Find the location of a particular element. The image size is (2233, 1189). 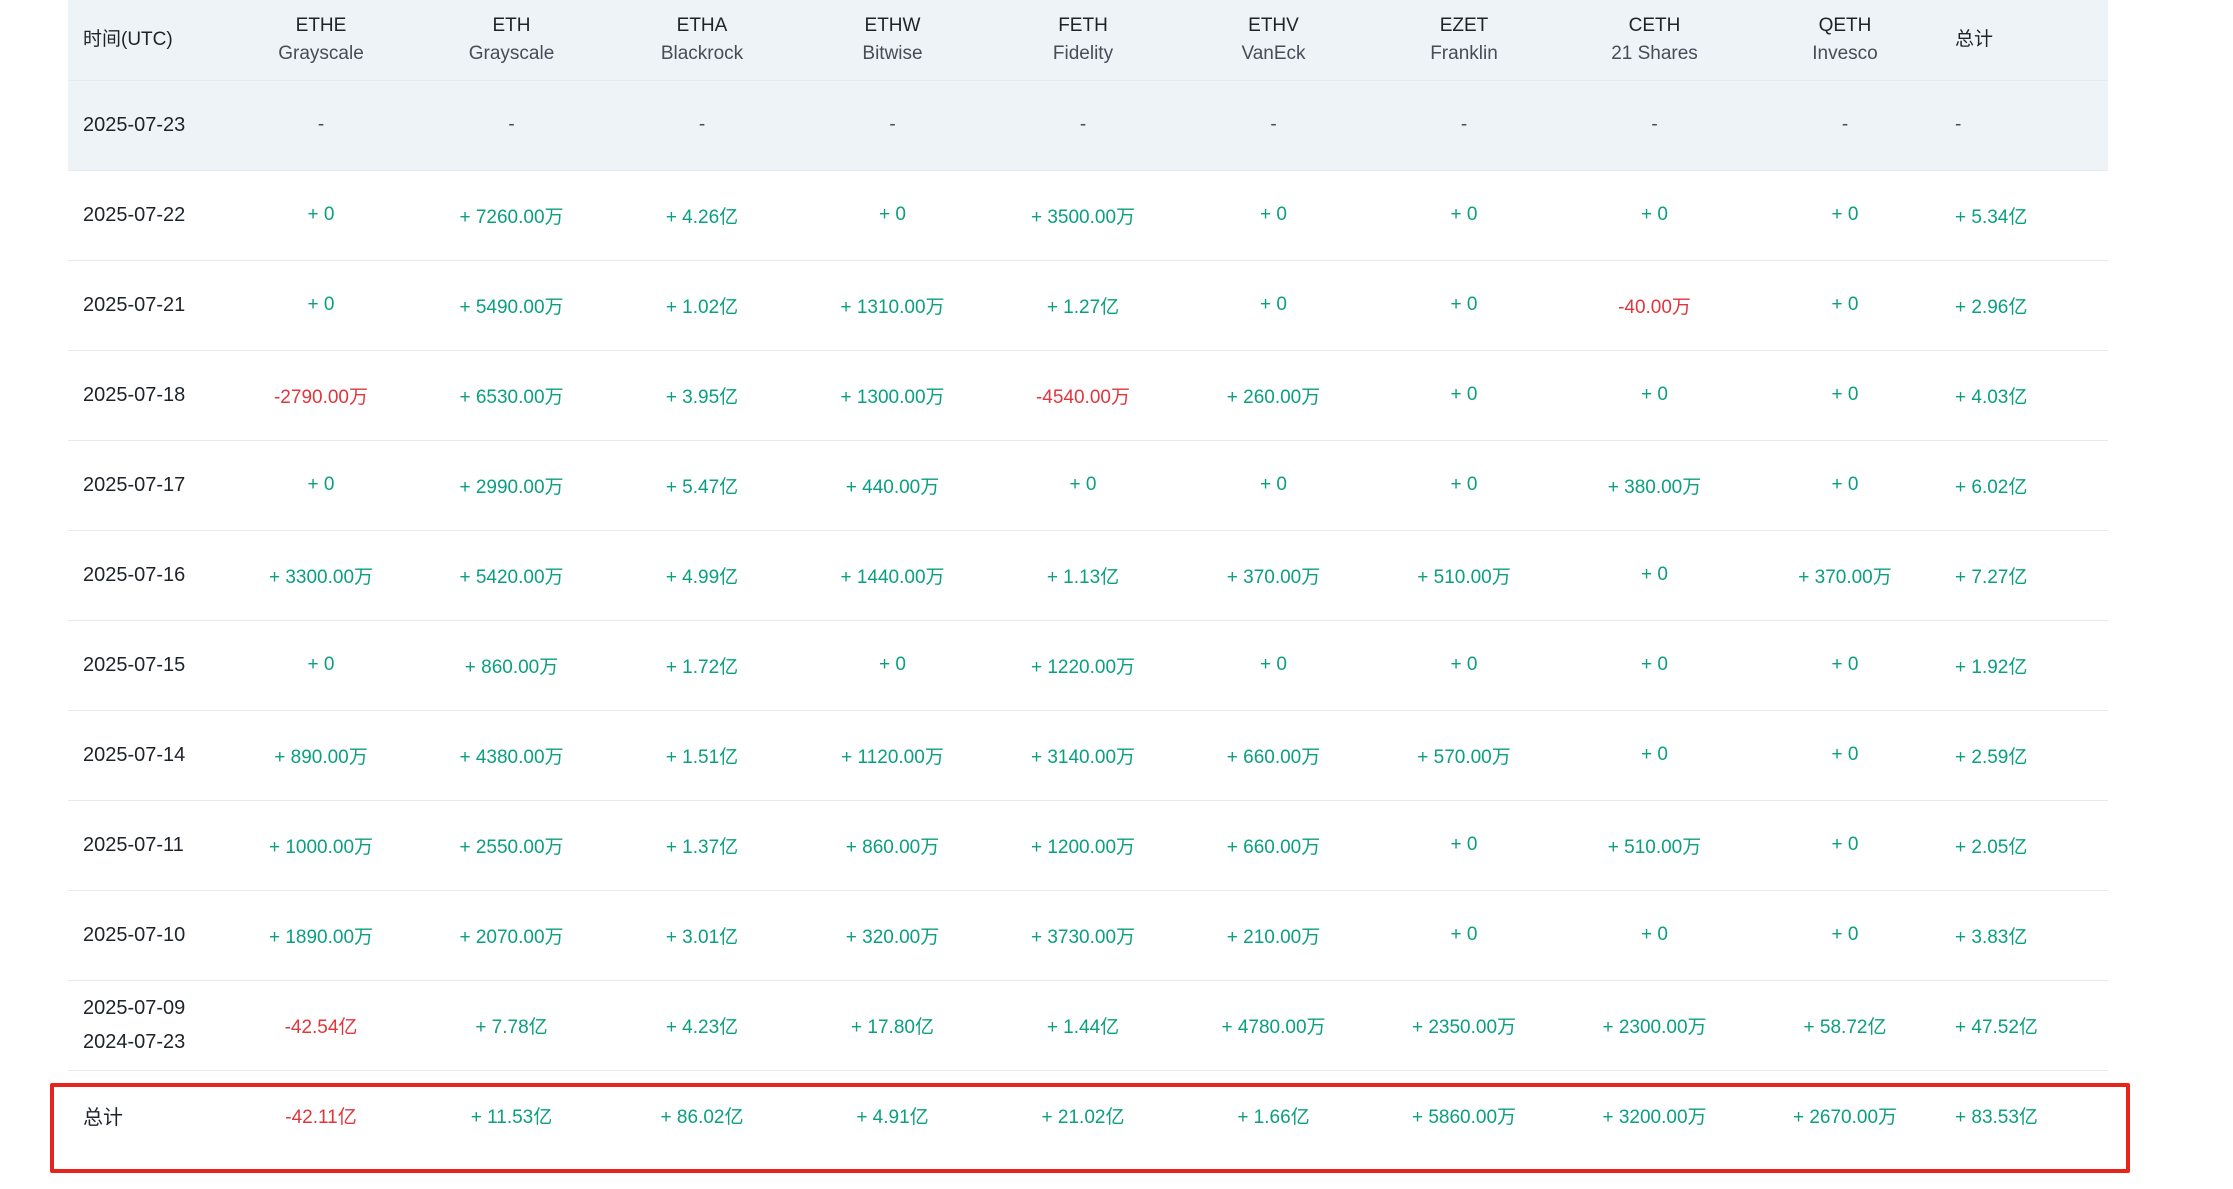

summary-cell-ceth: + 3200.00万 is located at coordinates (1654, 1117).